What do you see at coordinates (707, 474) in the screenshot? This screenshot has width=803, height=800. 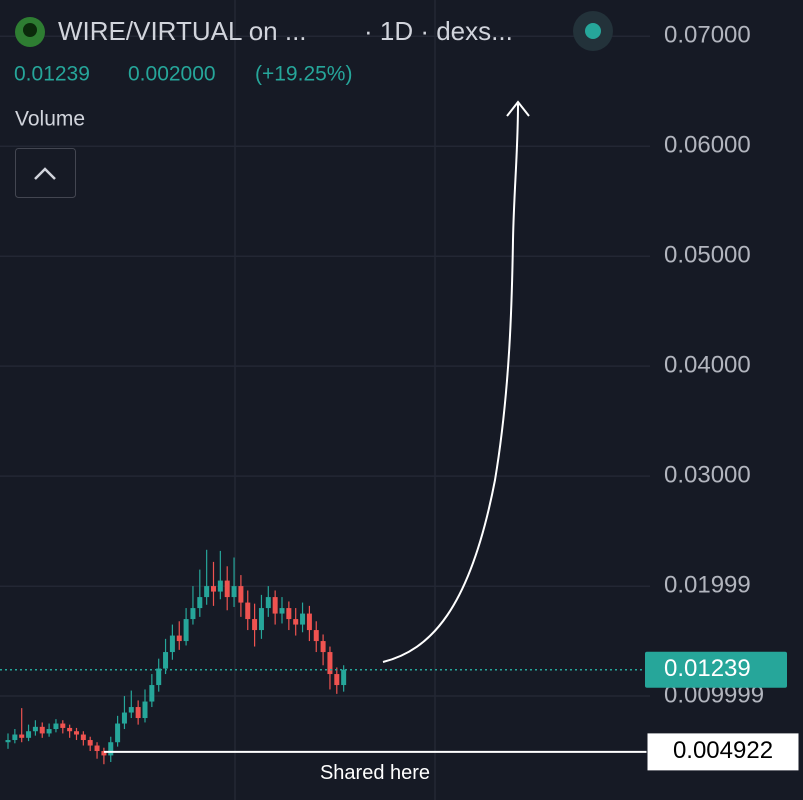 I see `y-tick-label: 0.03000` at bounding box center [707, 474].